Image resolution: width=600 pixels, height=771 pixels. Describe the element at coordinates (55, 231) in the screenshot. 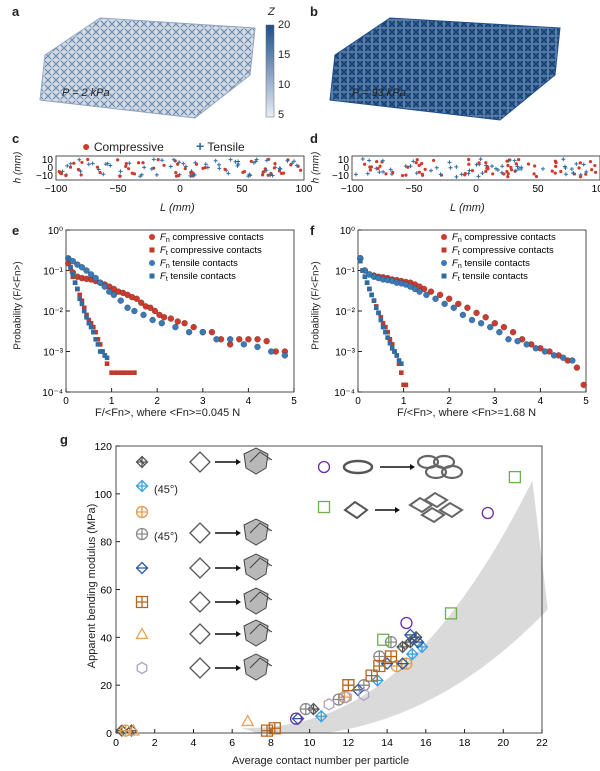

I see `prob-plot-e-ytick: 10⁰` at that location.